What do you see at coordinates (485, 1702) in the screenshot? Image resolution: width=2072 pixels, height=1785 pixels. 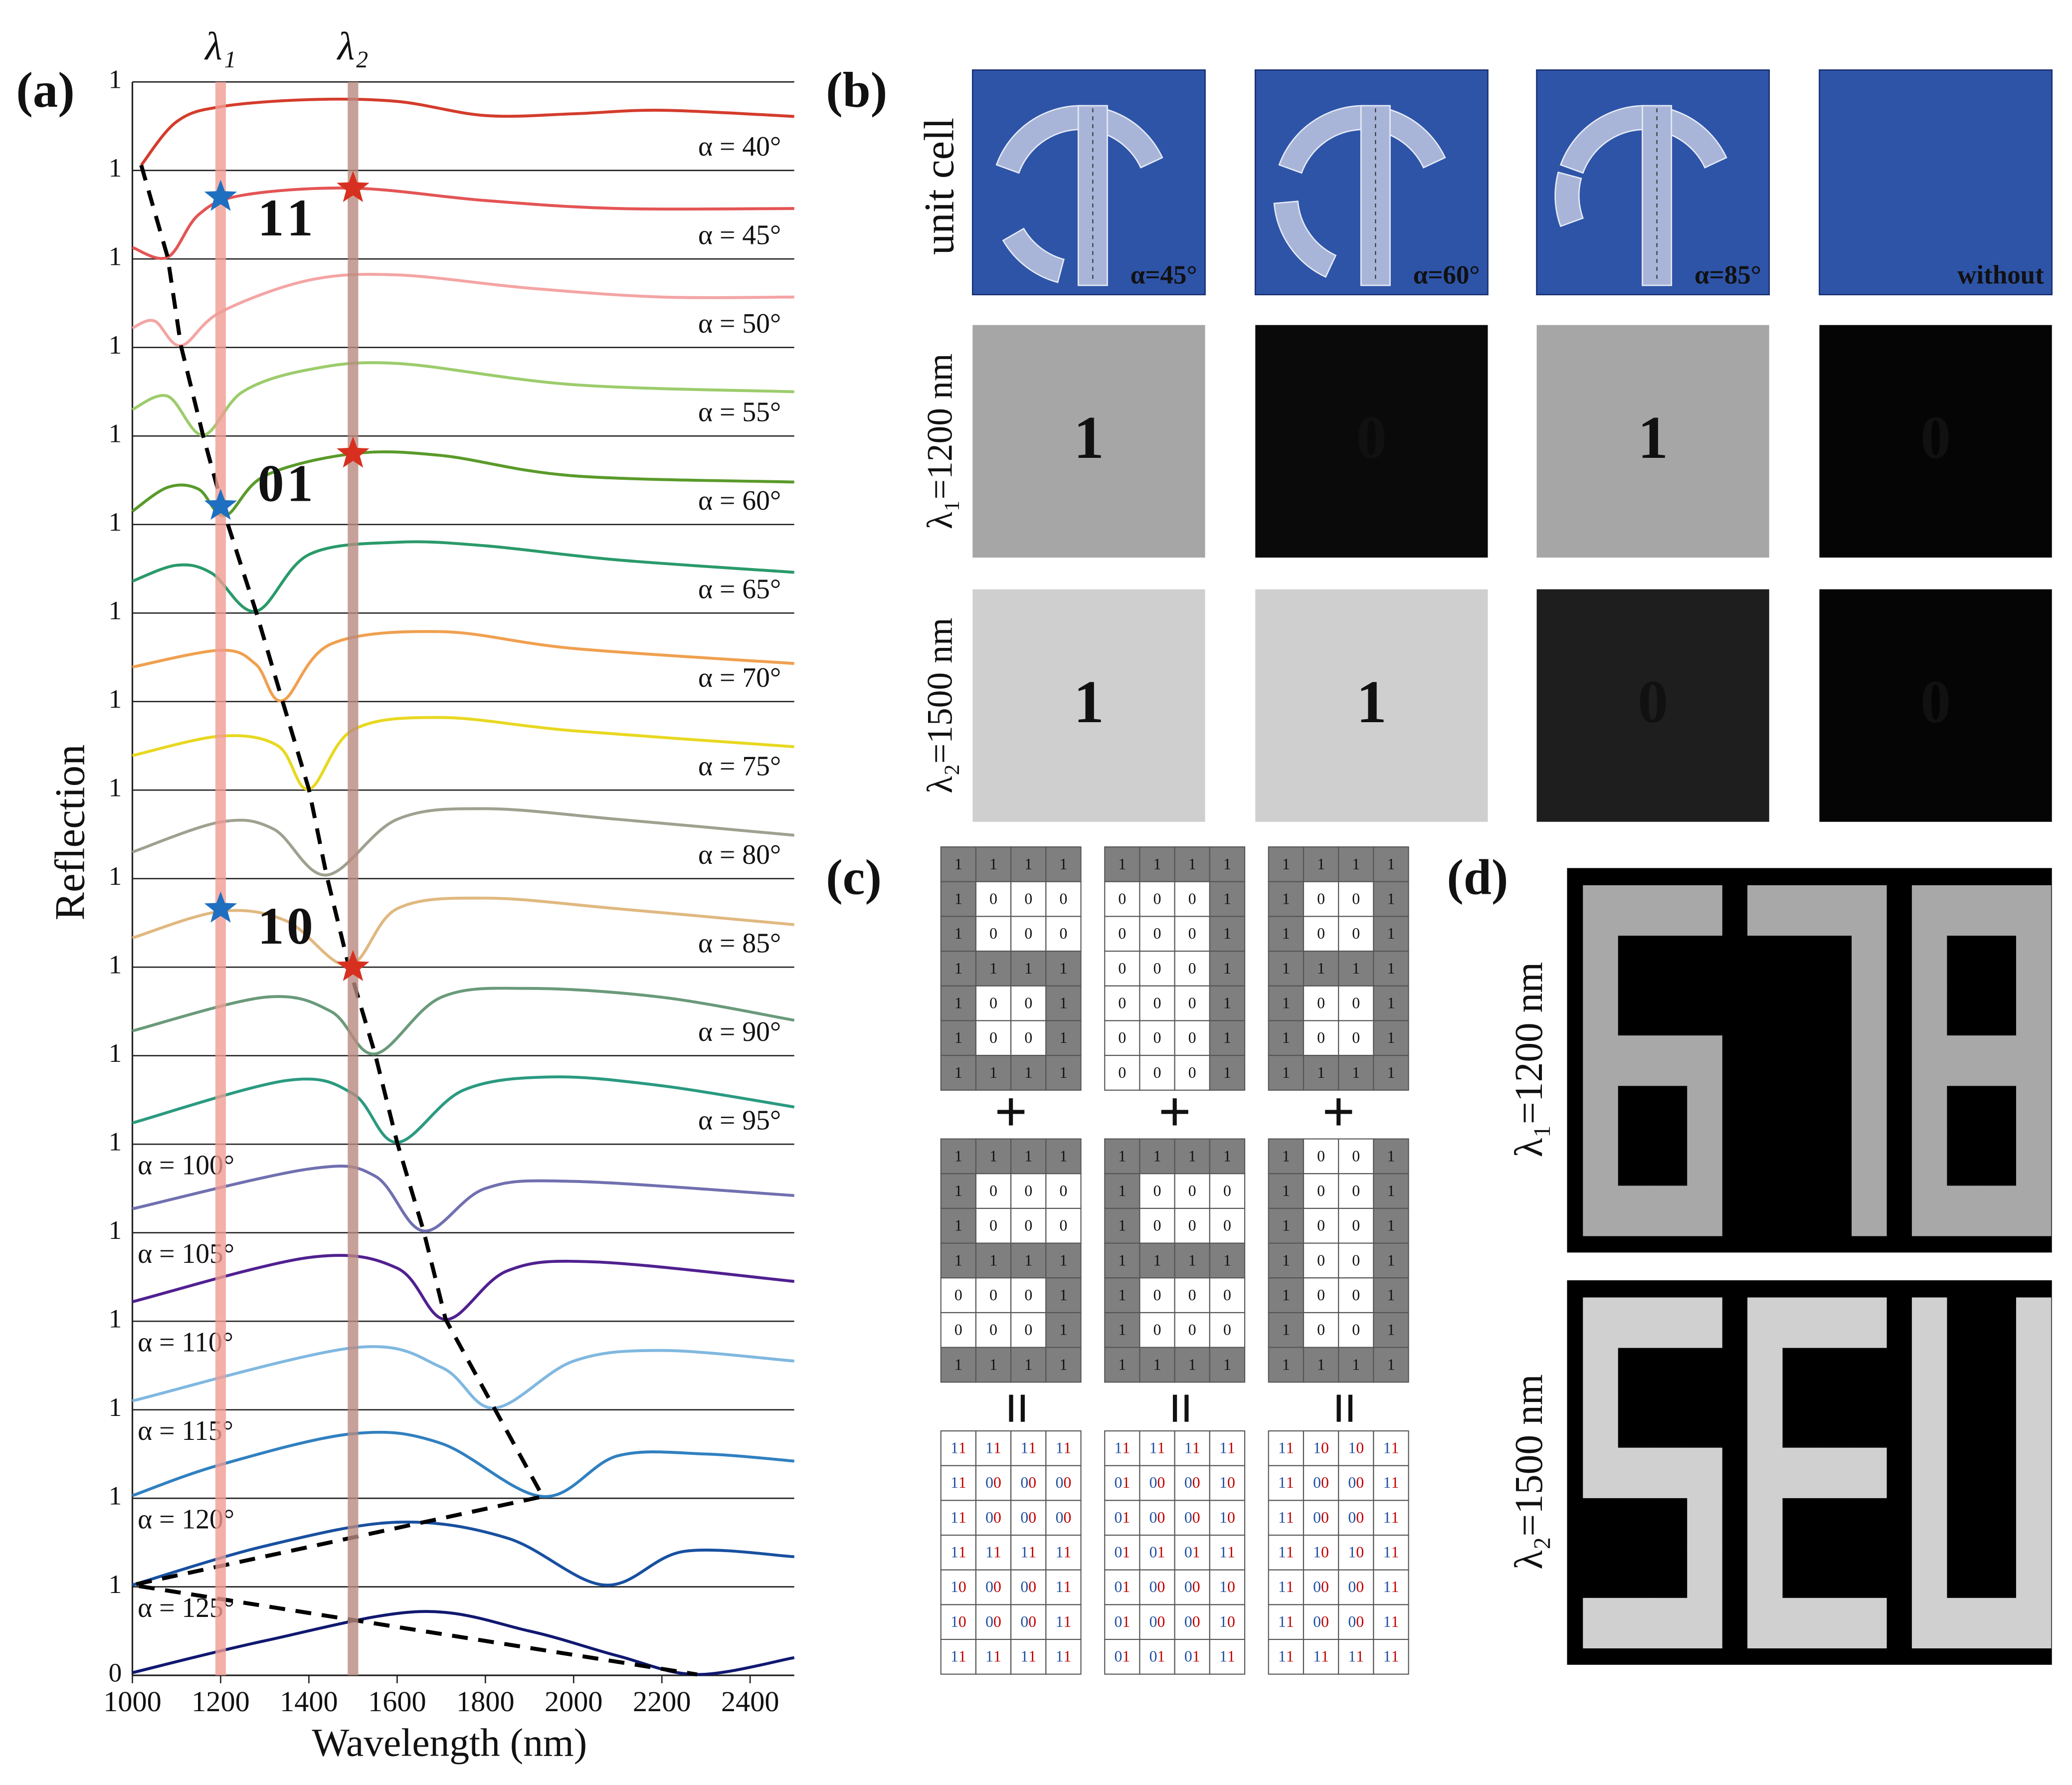 I see `x-tick-label: 1800` at bounding box center [485, 1702].